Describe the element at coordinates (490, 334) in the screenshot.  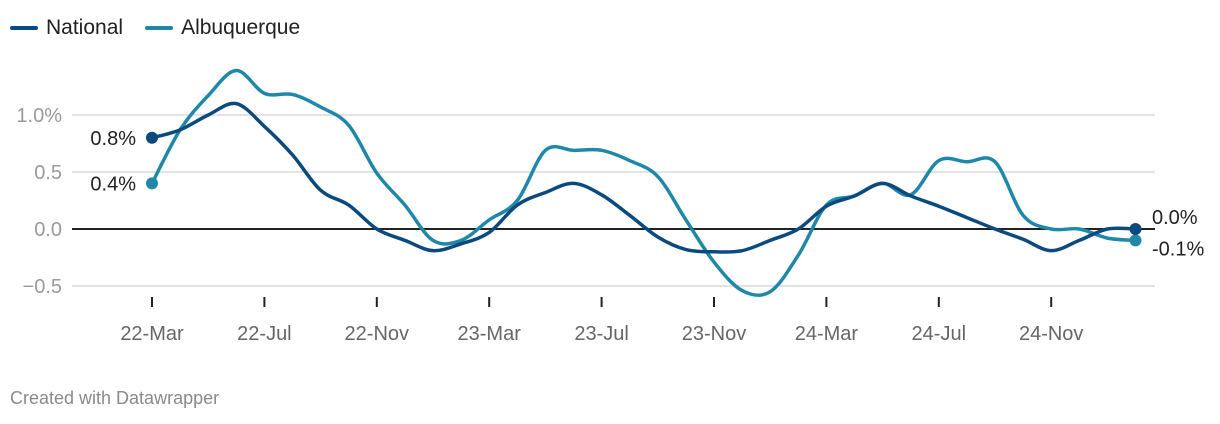
I see `x-tick-label: 23-Mar` at that location.